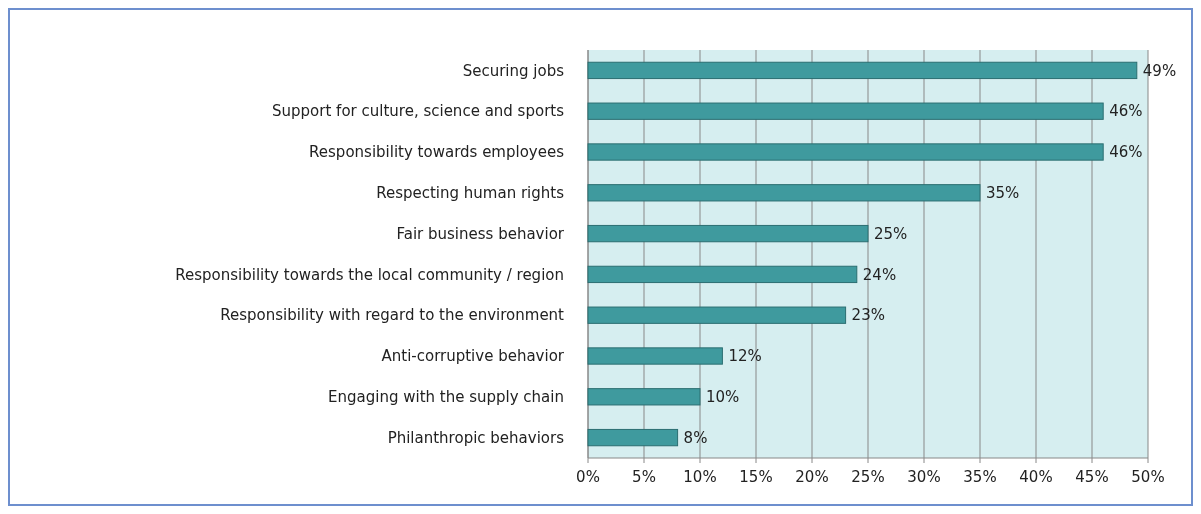  Describe the element at coordinates (644, 477) in the screenshot. I see `x-tick-label: 5%` at that location.